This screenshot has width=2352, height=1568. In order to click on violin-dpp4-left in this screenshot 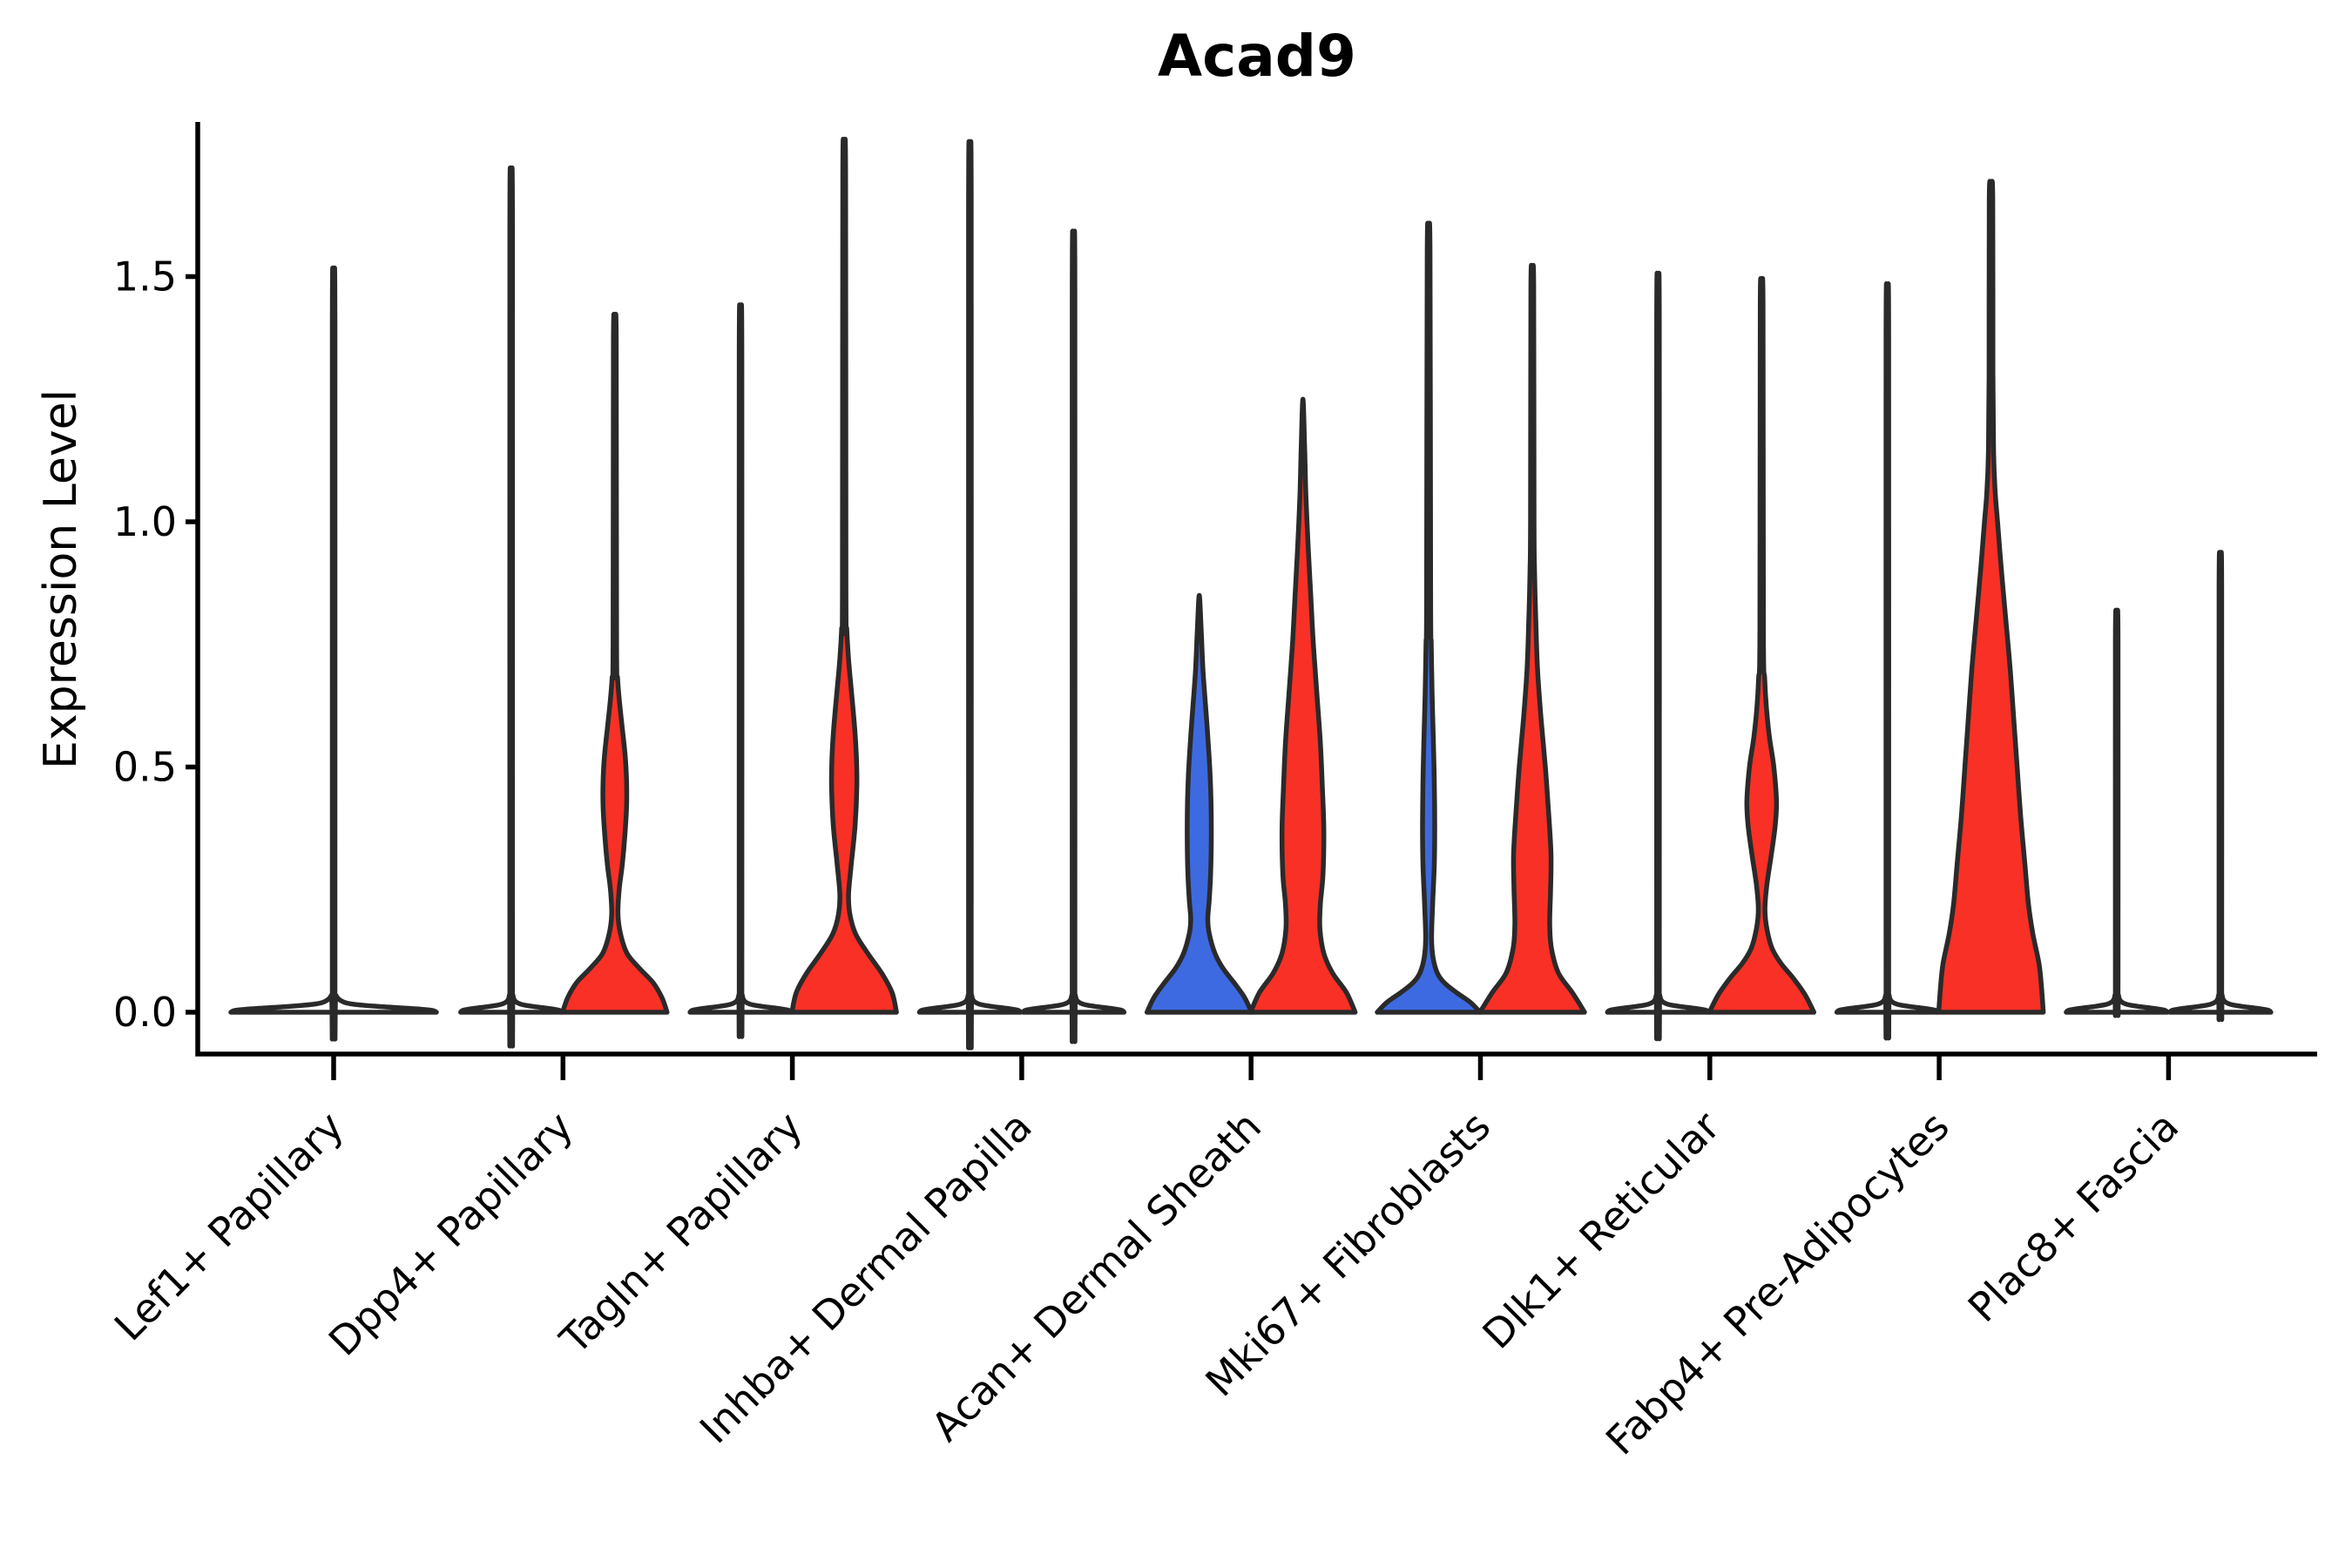, I will do `click(511, 607)`.